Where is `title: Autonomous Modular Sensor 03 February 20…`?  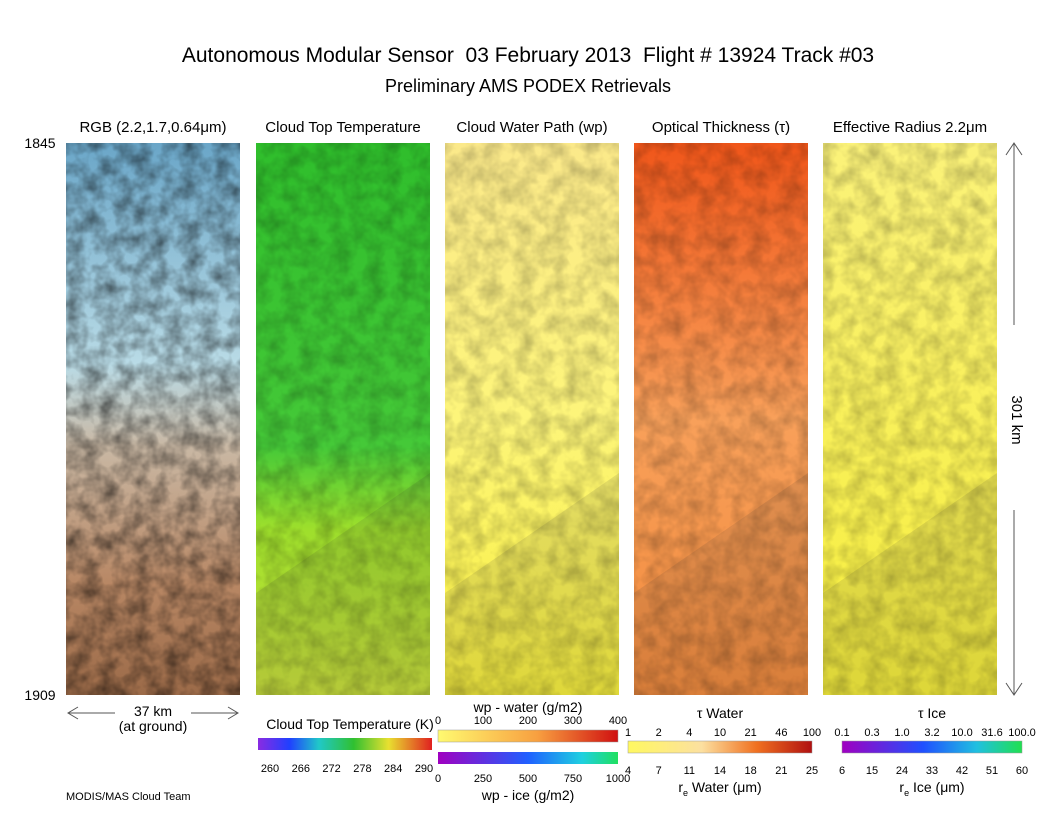
title: Autonomous Modular Sensor 03 February 20… is located at coordinates (528, 55).